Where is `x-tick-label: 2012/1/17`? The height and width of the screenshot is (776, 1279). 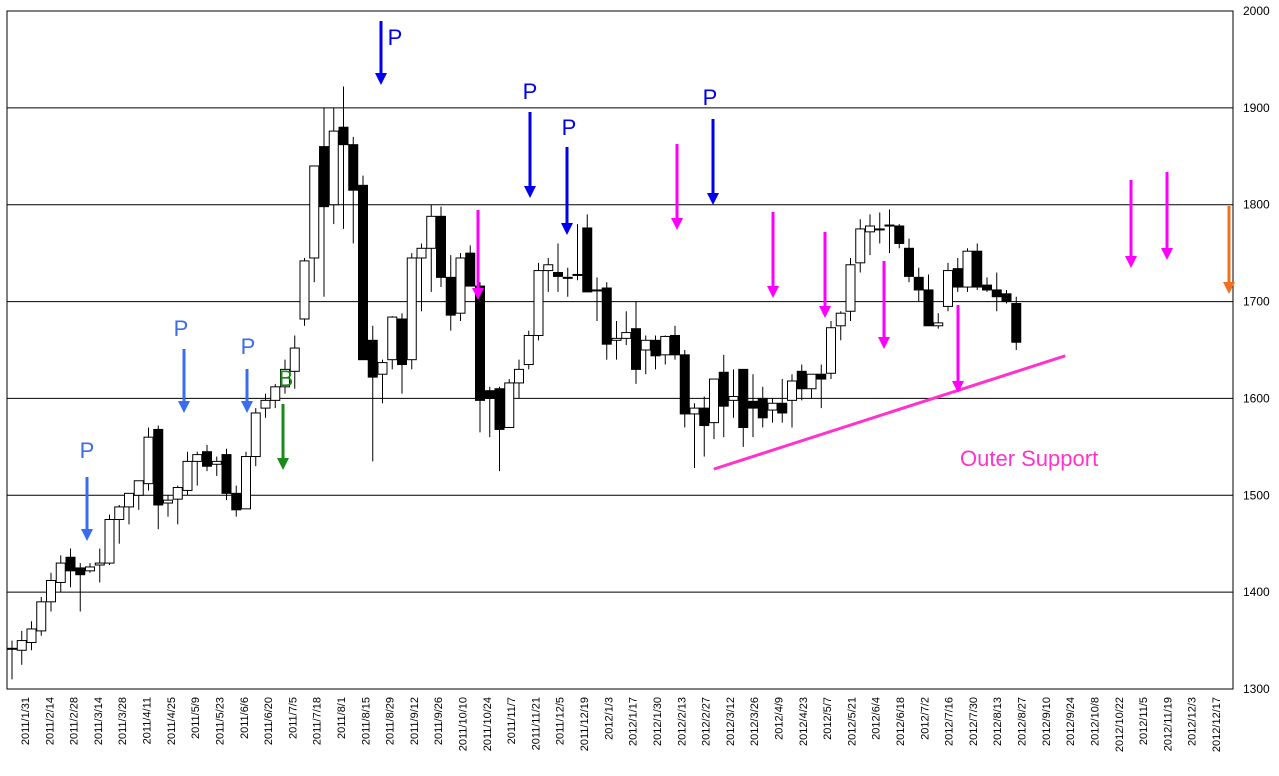
x-tick-label: 2012/1/17 is located at coordinates (634, 721).